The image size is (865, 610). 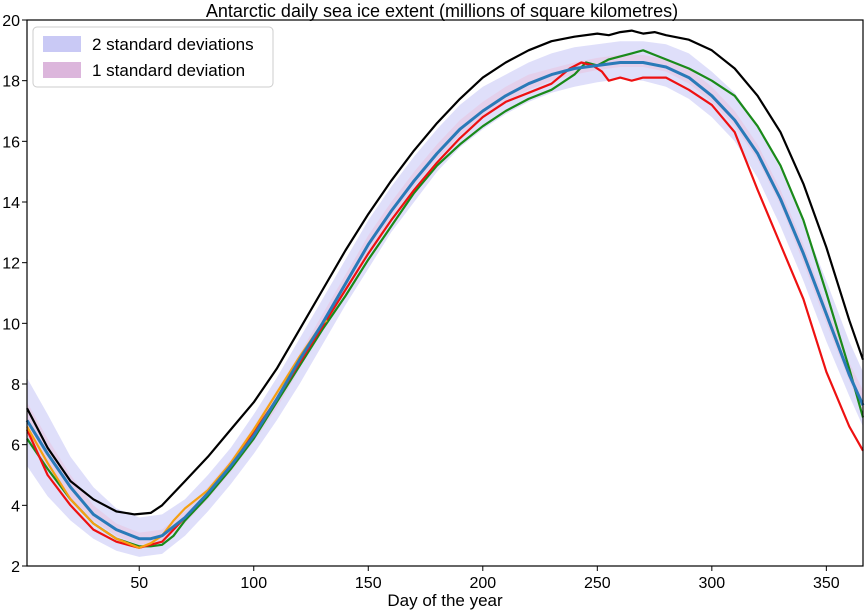 What do you see at coordinates (711, 583) in the screenshot?
I see `x-tick-label: 300` at bounding box center [711, 583].